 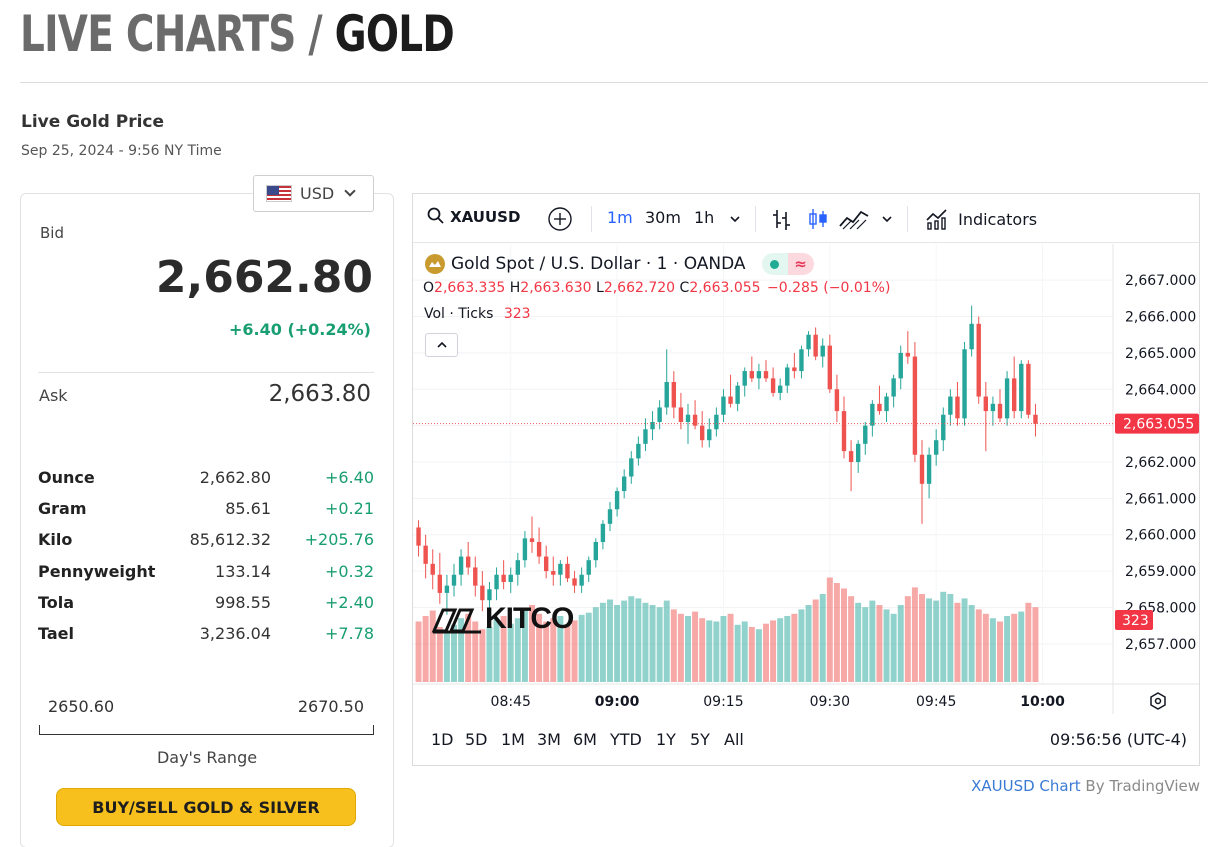 I want to click on price-tick-label: 2,667.000, so click(x=1160, y=281).